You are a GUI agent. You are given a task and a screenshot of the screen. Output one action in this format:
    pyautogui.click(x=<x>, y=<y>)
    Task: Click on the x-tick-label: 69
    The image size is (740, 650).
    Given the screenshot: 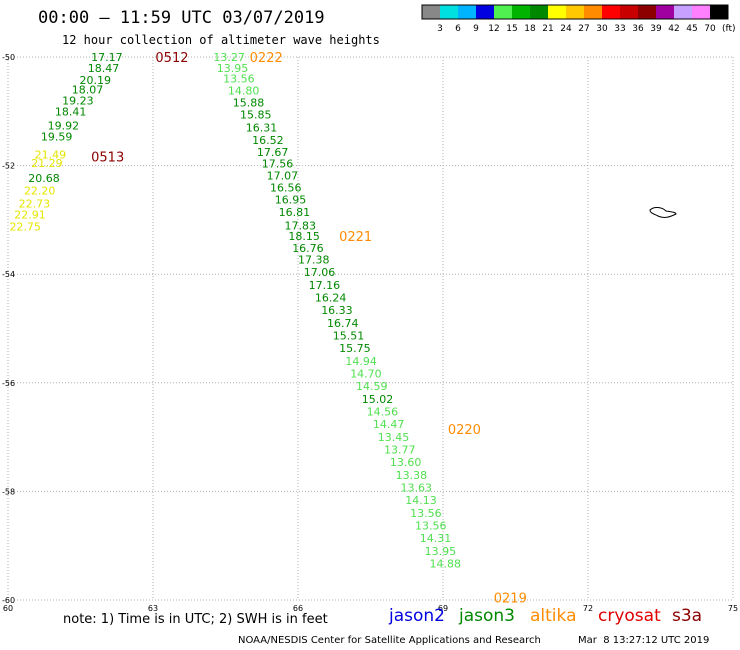 What is the action you would take?
    pyautogui.click(x=443, y=608)
    